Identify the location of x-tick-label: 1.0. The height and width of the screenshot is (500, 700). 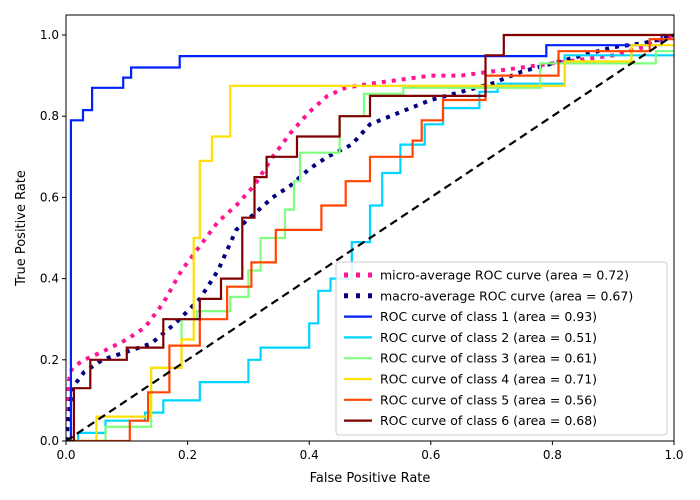
(673, 455).